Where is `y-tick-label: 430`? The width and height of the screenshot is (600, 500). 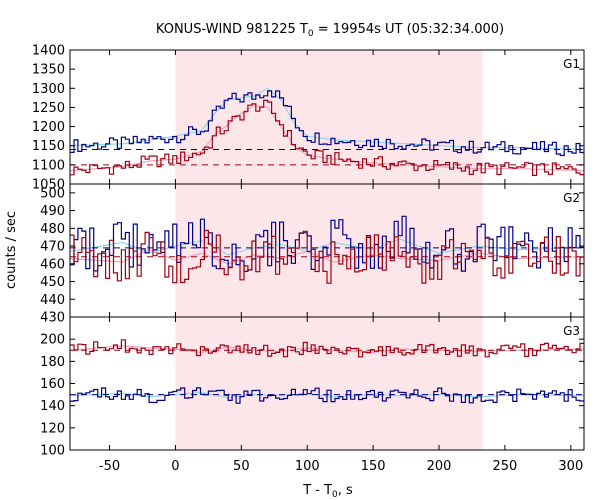
y-tick-label: 430 is located at coordinates (52, 318).